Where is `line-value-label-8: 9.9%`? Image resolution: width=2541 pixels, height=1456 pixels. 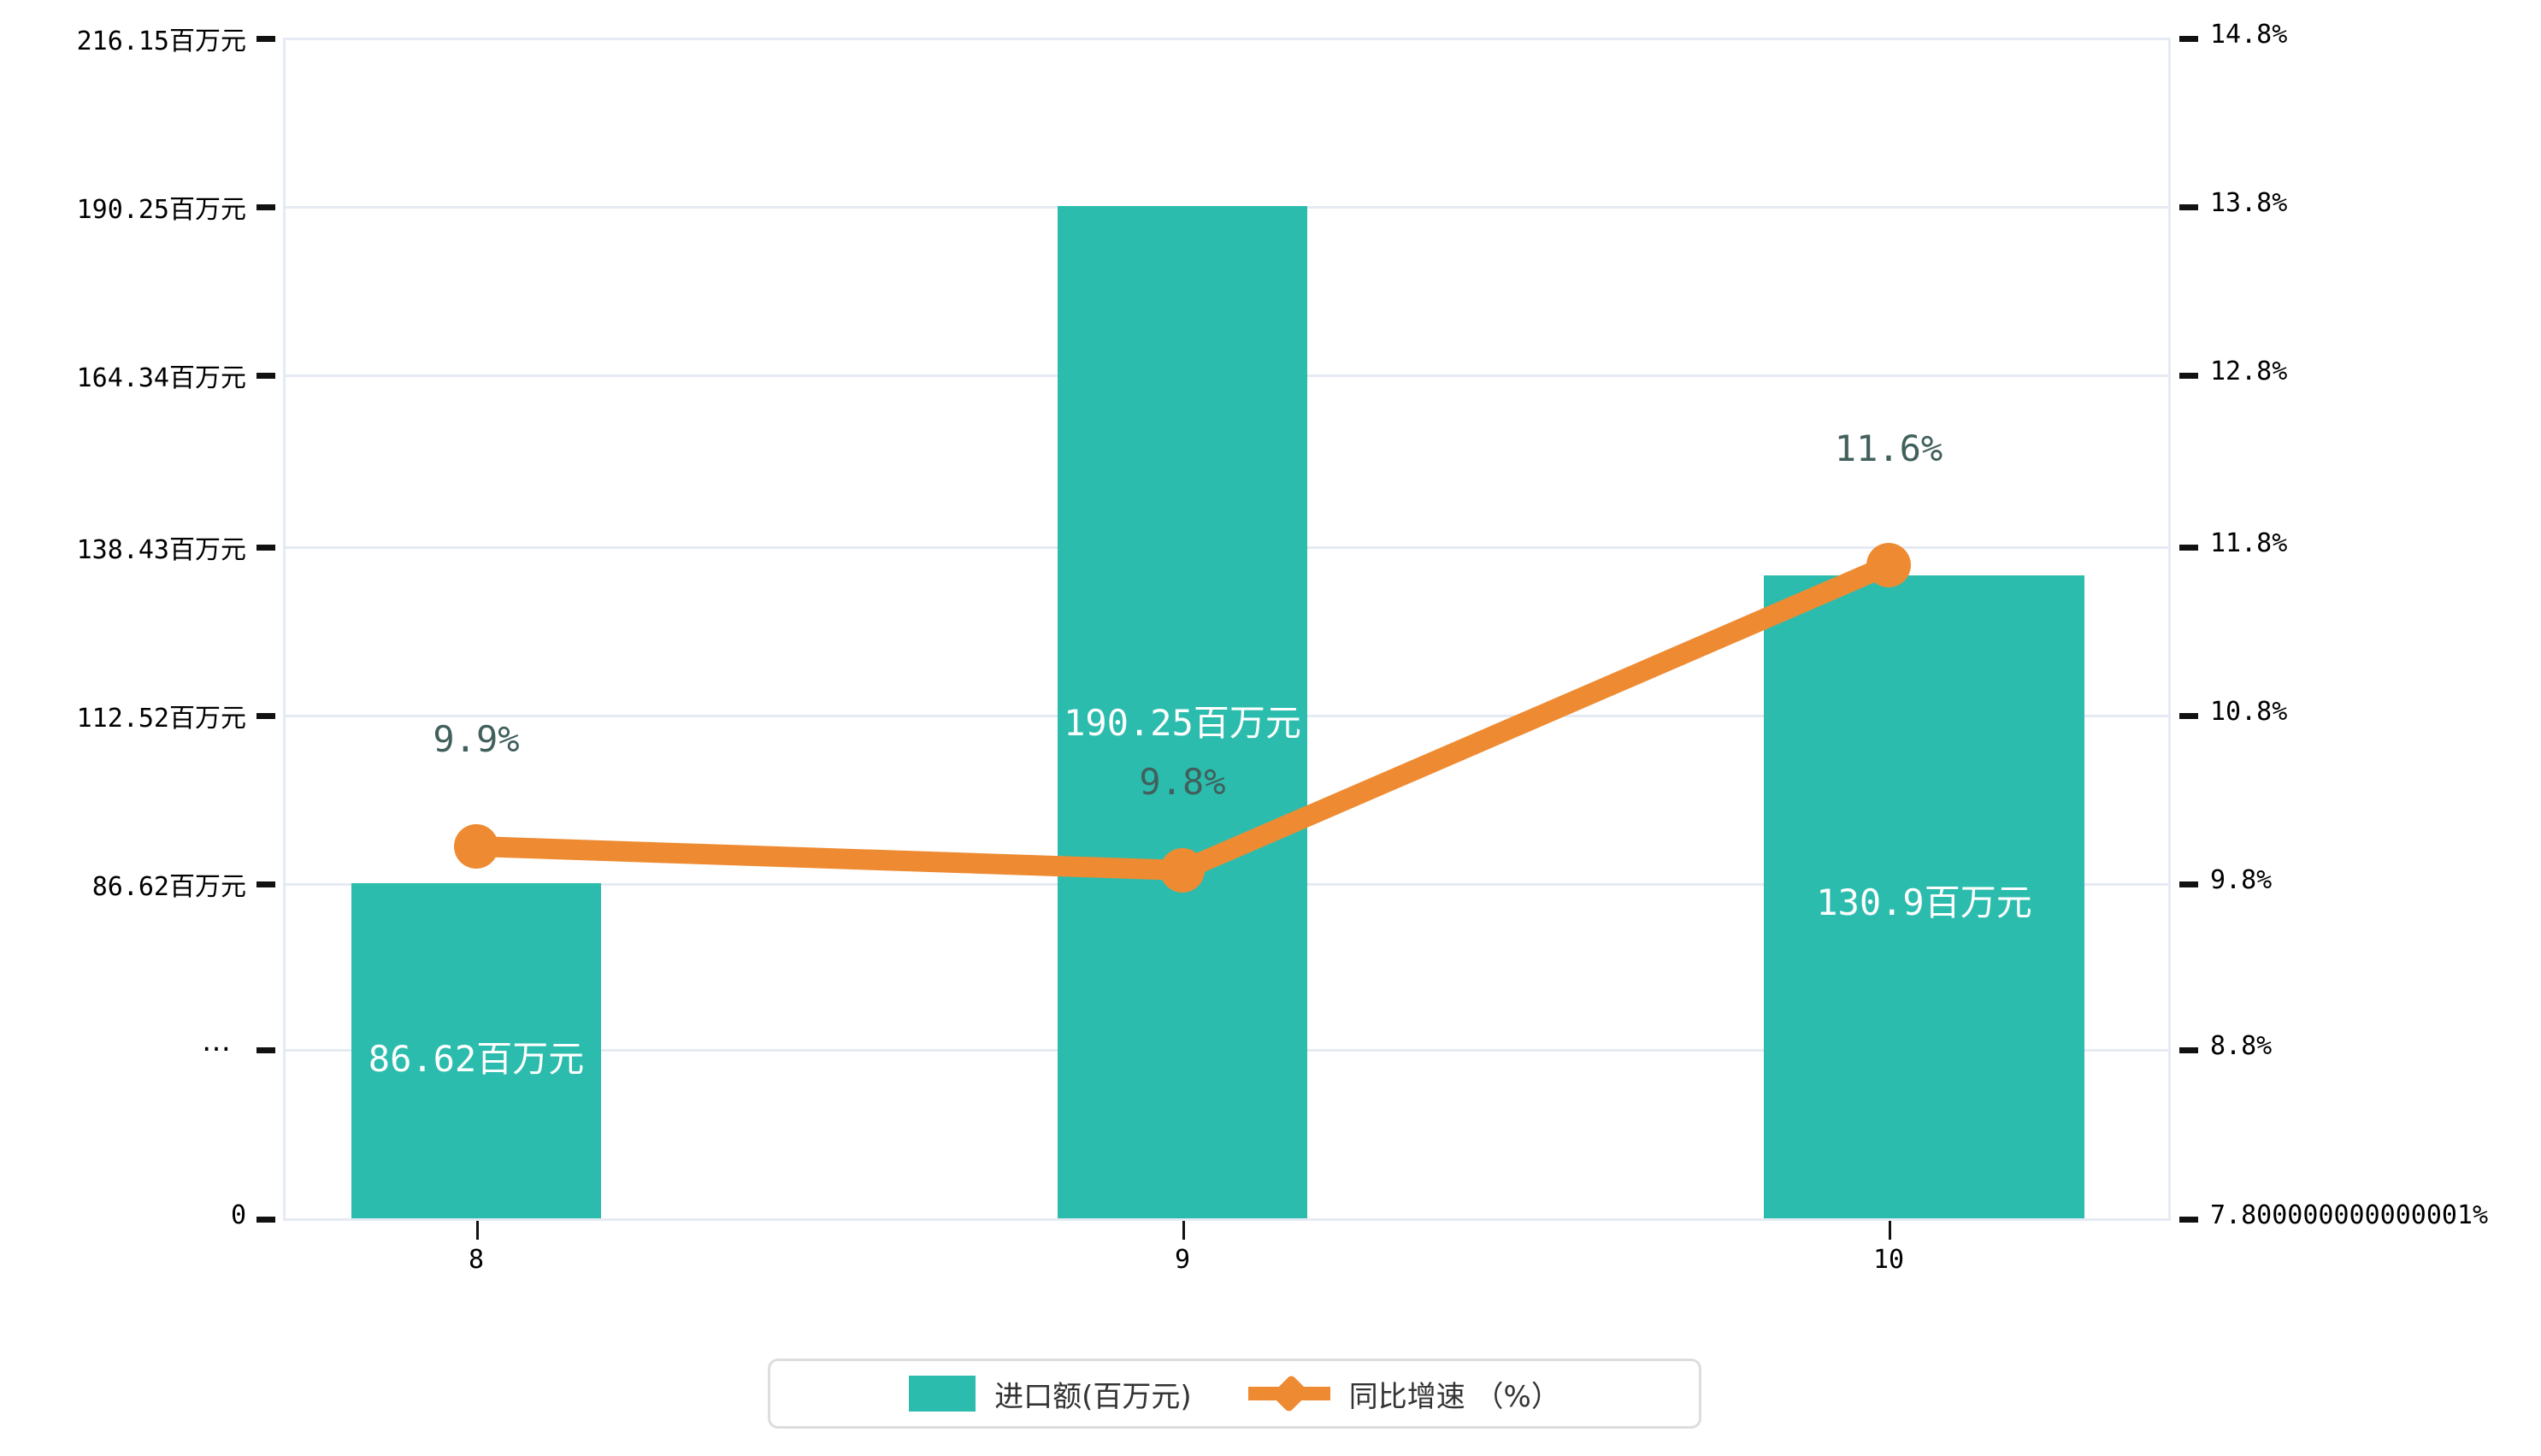 line-value-label-8: 9.9% is located at coordinates (477, 739).